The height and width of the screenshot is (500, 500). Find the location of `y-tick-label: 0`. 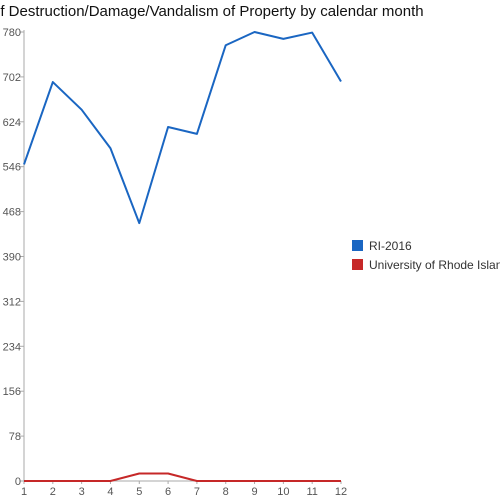

y-tick-label: 0 is located at coordinates (18, 482).